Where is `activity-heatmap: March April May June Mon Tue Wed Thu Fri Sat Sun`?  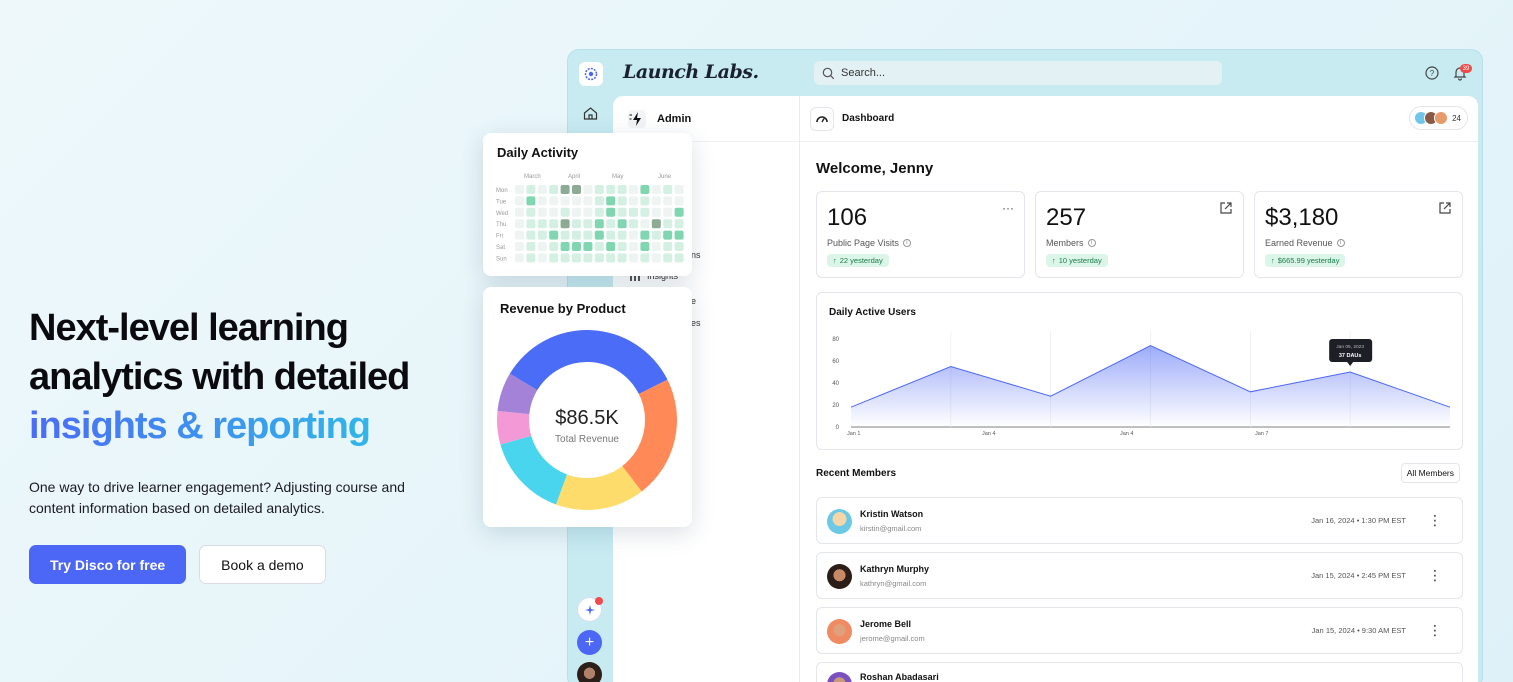 activity-heatmap: March April May June Mon Tue Wed Thu Fri Sat Sun is located at coordinates (590, 218).